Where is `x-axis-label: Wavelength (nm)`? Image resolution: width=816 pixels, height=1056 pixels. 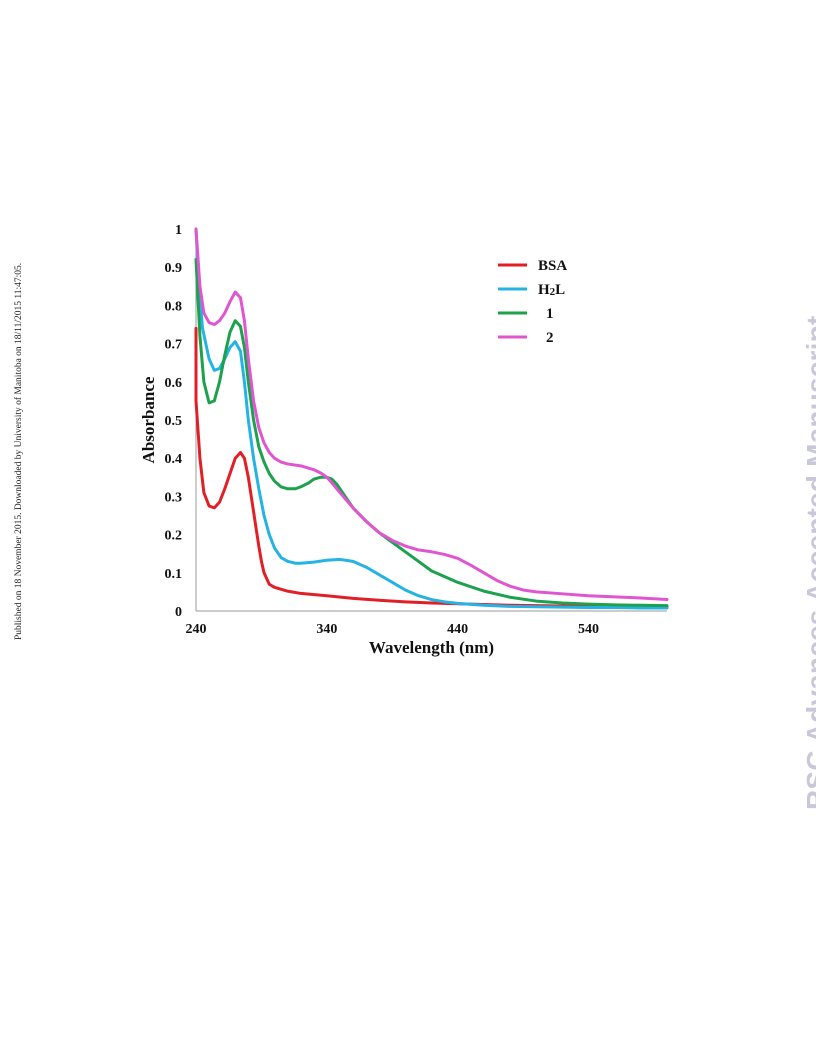 x-axis-label: Wavelength (nm) is located at coordinates (431, 647).